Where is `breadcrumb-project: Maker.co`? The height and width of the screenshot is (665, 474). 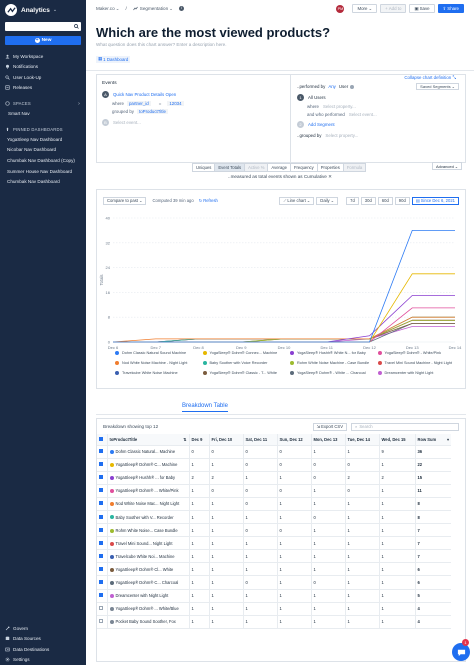 breadcrumb-project: Maker.co is located at coordinates (105, 8).